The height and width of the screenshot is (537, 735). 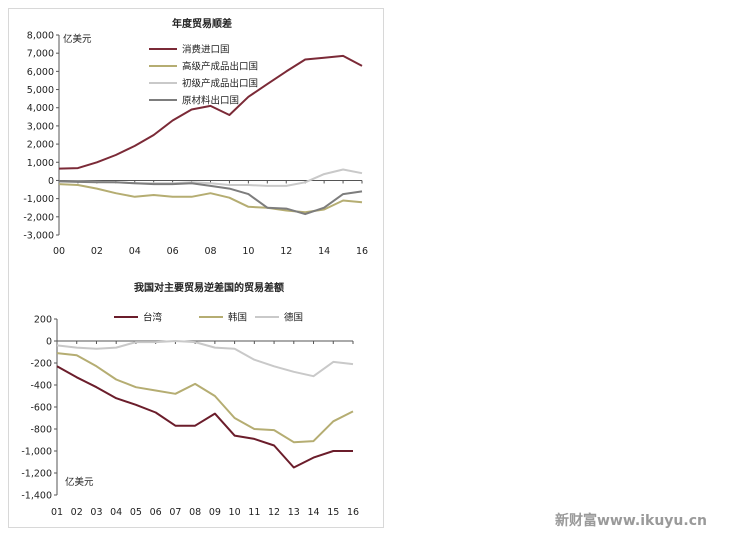 What do you see at coordinates (210, 101) in the screenshot?
I see `legend-label: 原材料出口国` at bounding box center [210, 101].